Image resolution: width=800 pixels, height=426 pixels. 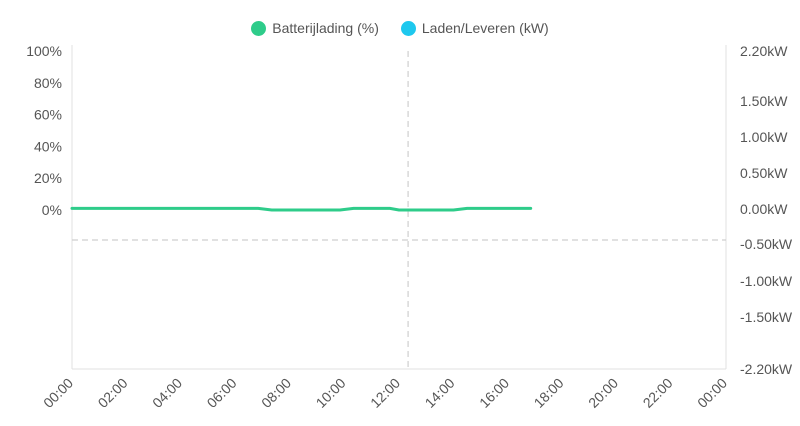 What do you see at coordinates (44, 51) in the screenshot?
I see `y-left-tick-label: 100%` at bounding box center [44, 51].